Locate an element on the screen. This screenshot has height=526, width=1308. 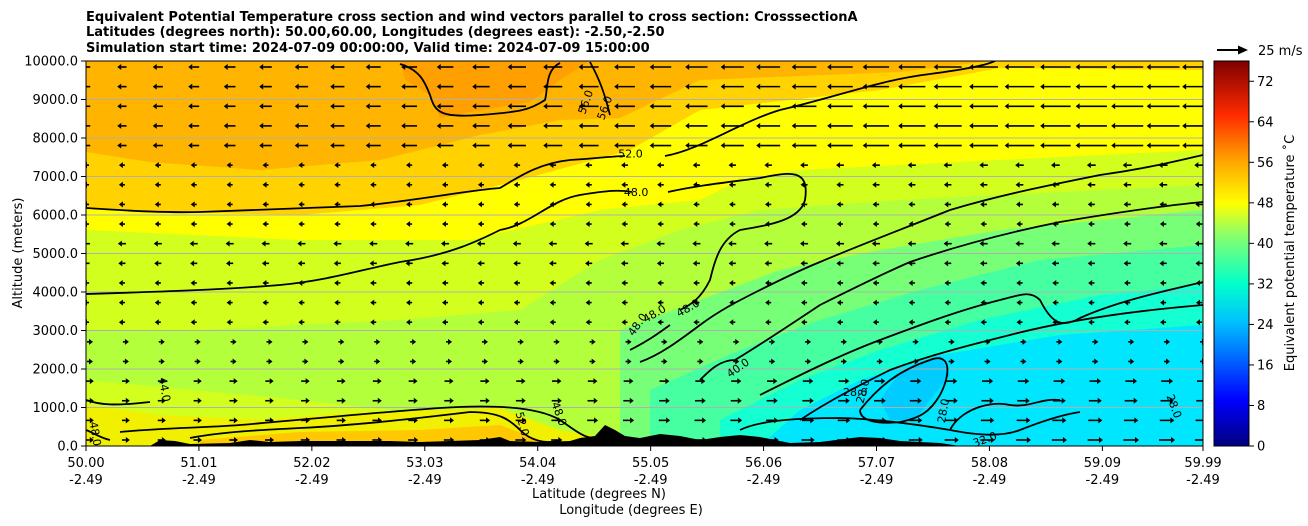
colorbar-tick-label: 56 is located at coordinates (1265, 163).